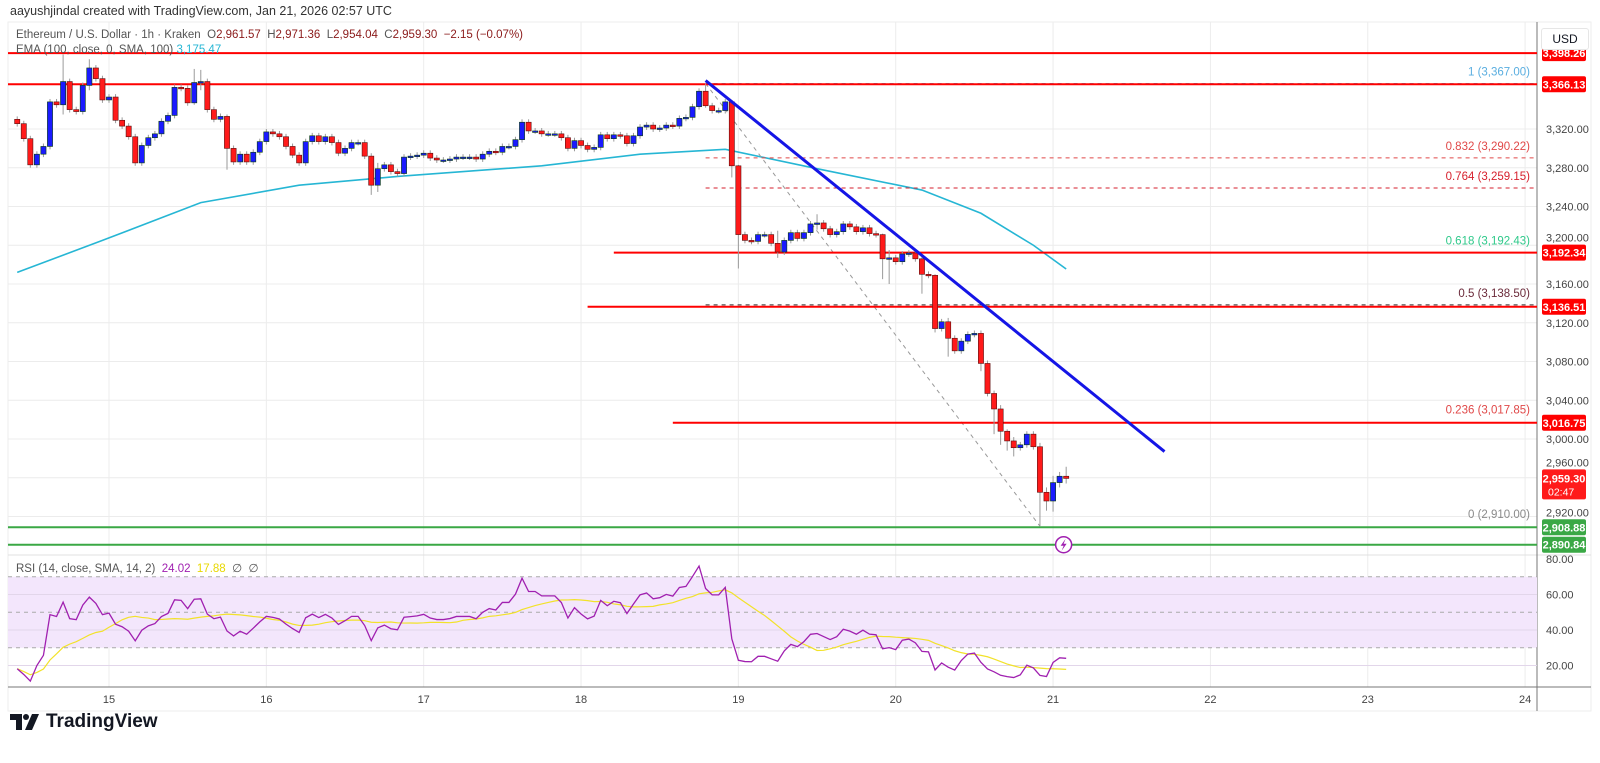 The image size is (1600, 763). I want to click on rsi-label: RSI (14, close, SMA, 14, 2), so click(86, 569).